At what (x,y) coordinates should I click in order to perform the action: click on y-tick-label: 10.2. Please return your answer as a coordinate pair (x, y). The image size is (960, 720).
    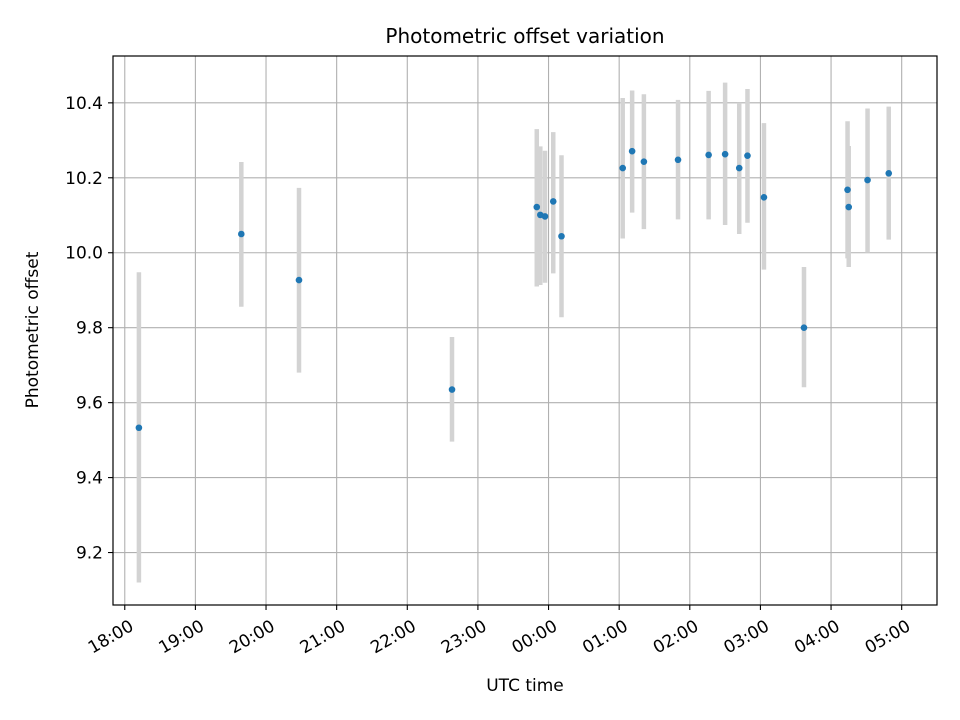
    Looking at the image, I should click on (84, 179).